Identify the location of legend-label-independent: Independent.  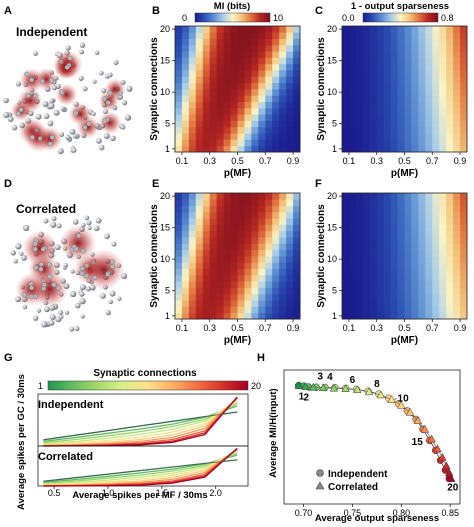
(358, 474).